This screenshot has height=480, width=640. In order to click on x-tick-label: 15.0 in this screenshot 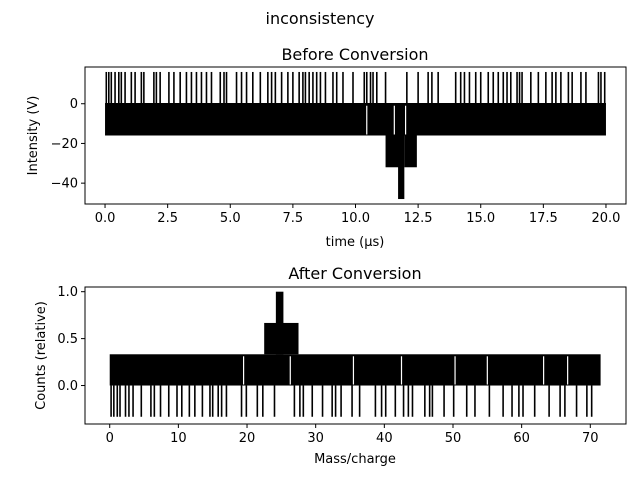, I will do `click(480, 218)`.